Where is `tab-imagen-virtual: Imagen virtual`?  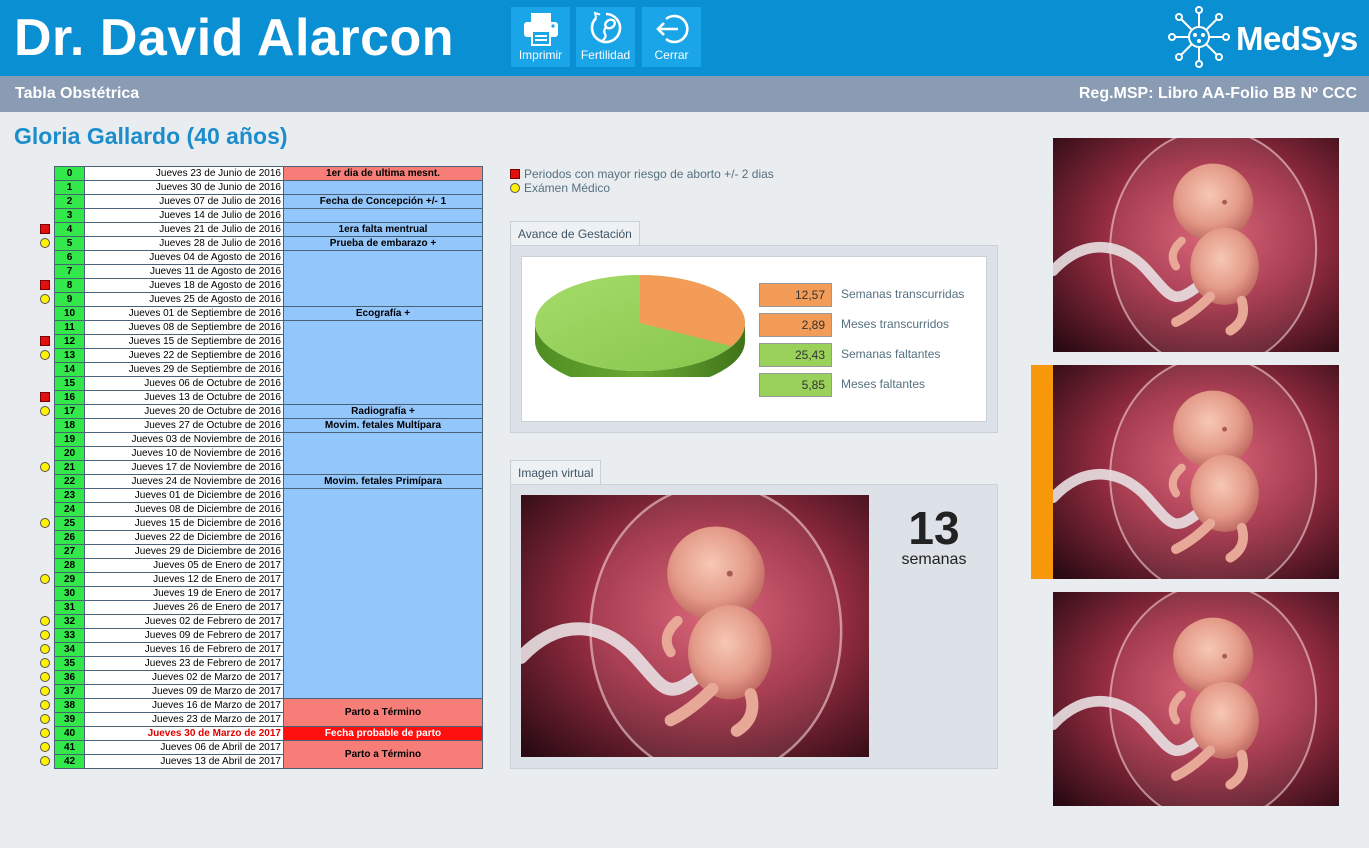
tab-imagen-virtual: Imagen virtual is located at coordinates (556, 472).